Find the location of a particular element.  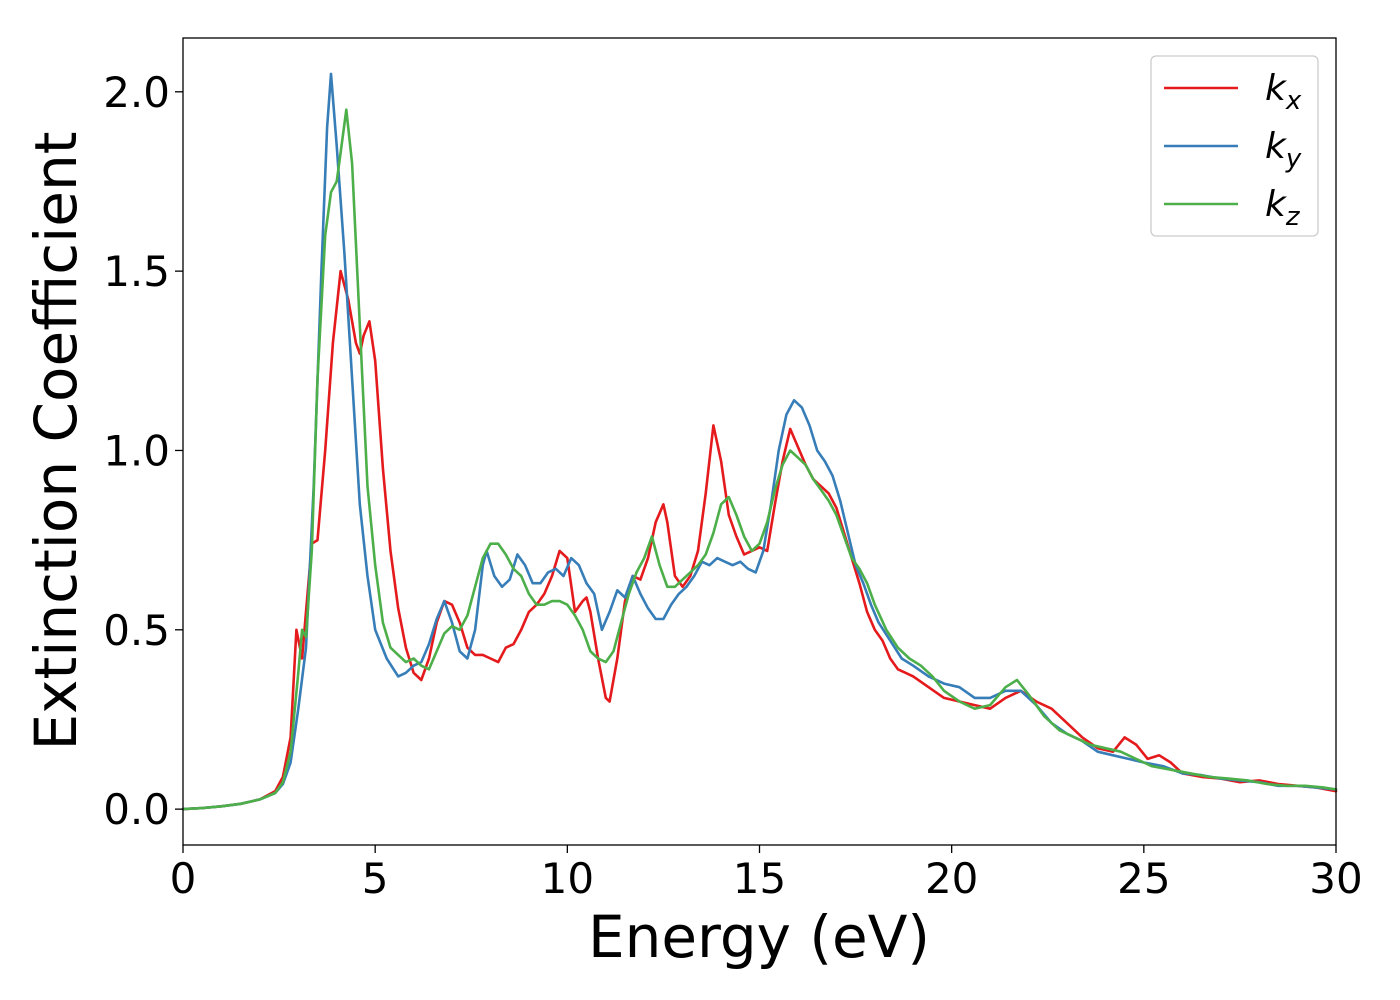

y-tick-label: 0.0 is located at coordinates (136, 809).